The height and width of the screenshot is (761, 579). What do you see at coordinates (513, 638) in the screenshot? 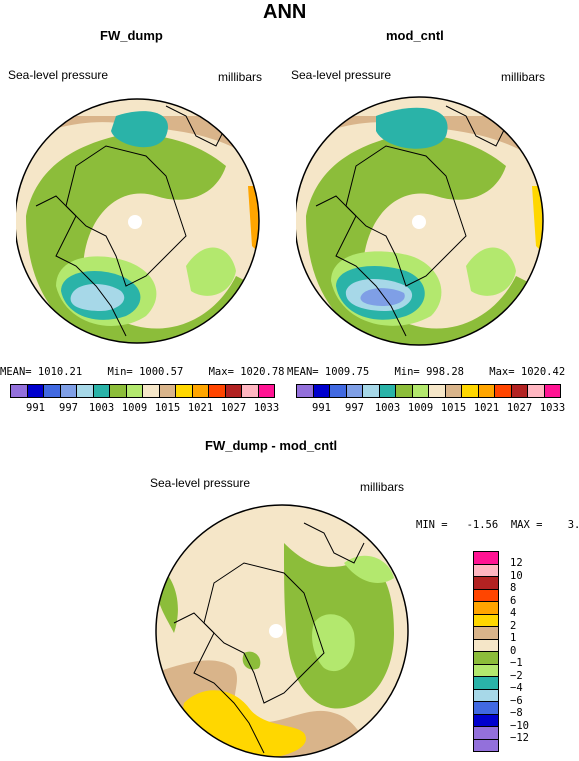
I see `diff-colorbar-label: 1` at bounding box center [513, 638].